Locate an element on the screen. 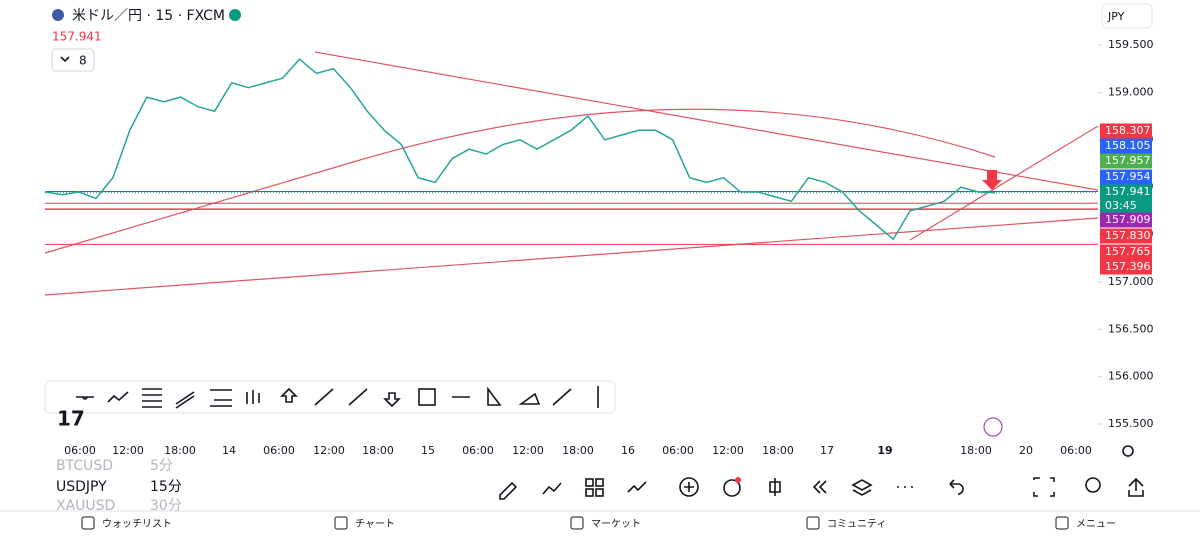  x-tick-label: 19 is located at coordinates (884, 450).